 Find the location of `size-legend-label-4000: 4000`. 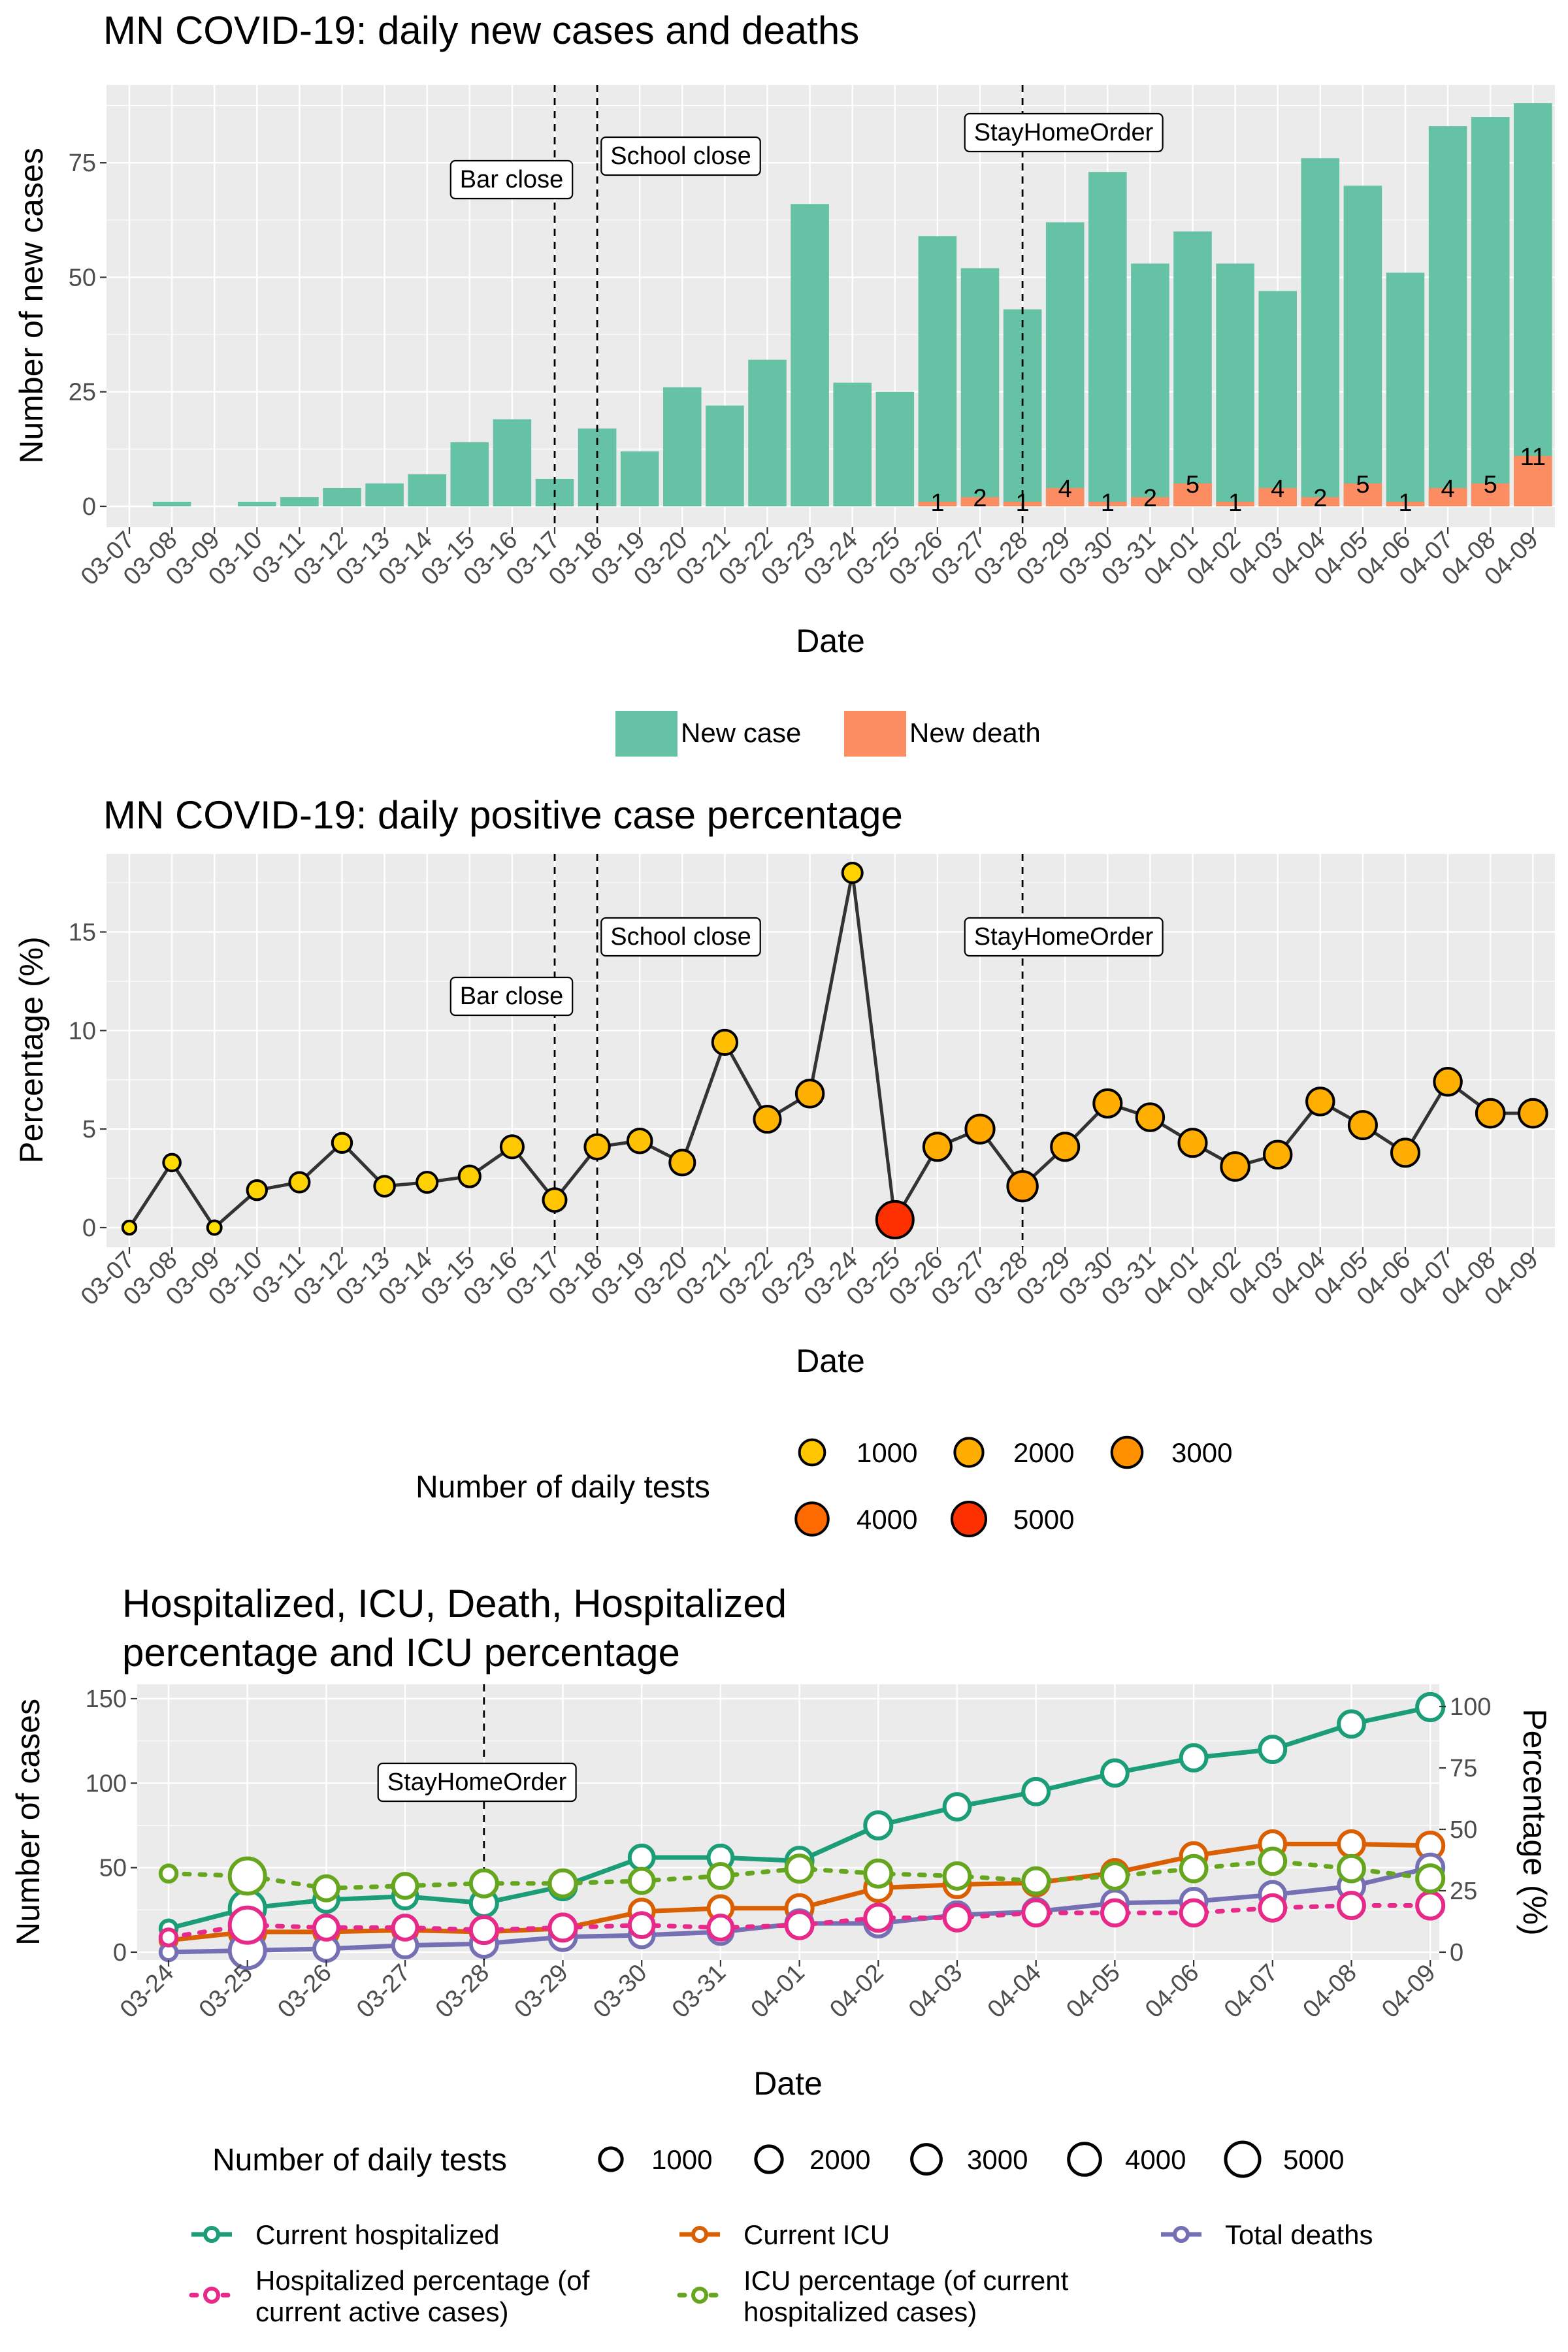

size-legend-label-4000: 4000 is located at coordinates (1155, 2159).